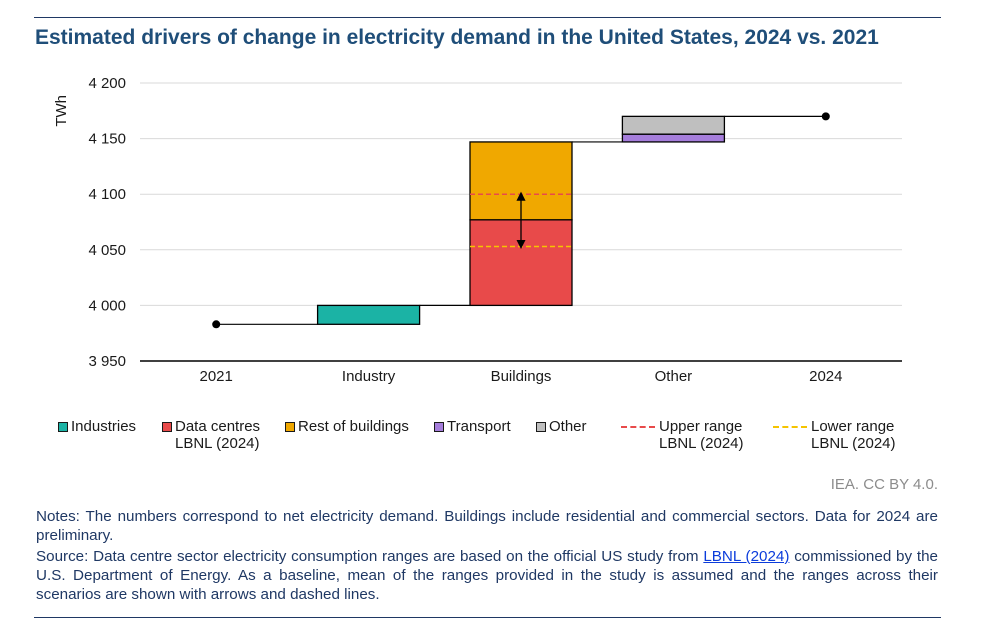  I want to click on legend-item-transport: Transport, so click(472, 426).